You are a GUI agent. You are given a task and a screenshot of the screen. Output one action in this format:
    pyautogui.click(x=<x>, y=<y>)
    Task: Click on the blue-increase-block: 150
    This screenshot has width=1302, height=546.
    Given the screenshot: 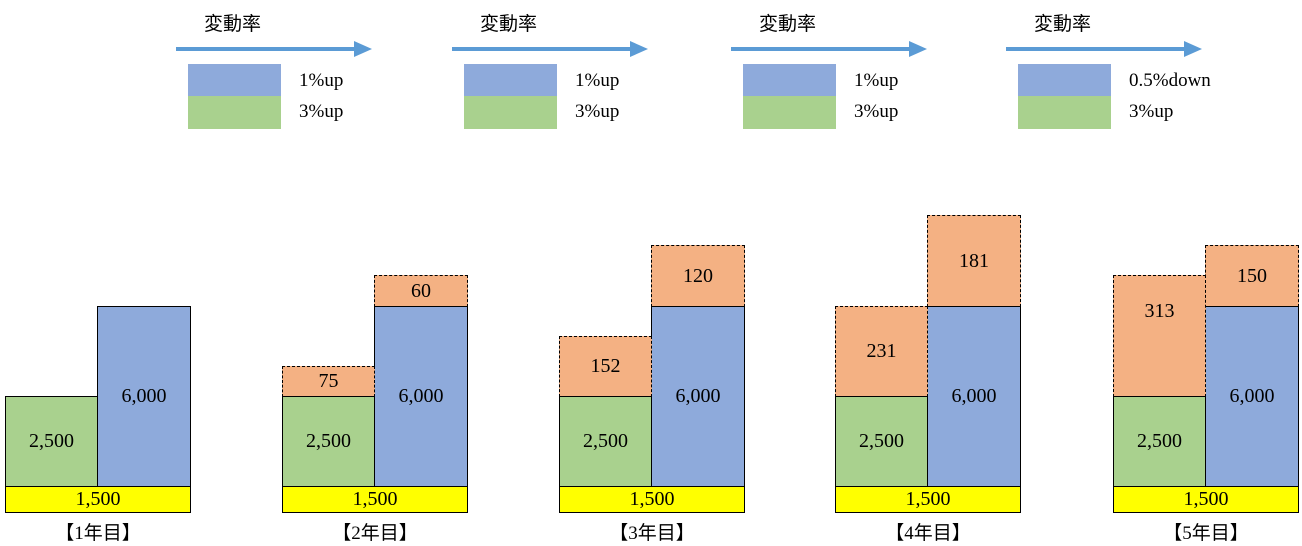 What is the action you would take?
    pyautogui.click(x=1252, y=276)
    